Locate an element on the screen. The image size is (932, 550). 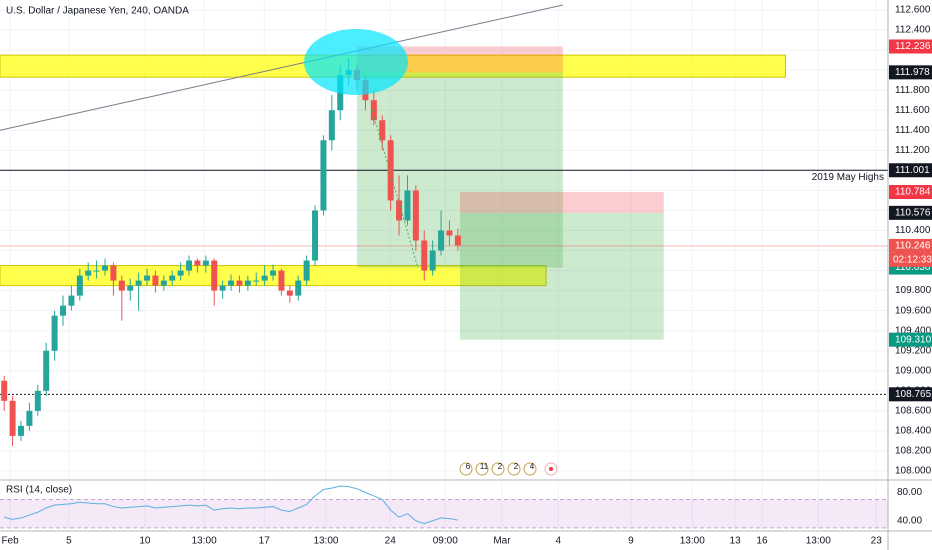
event-count: 4 is located at coordinates (532, 466).